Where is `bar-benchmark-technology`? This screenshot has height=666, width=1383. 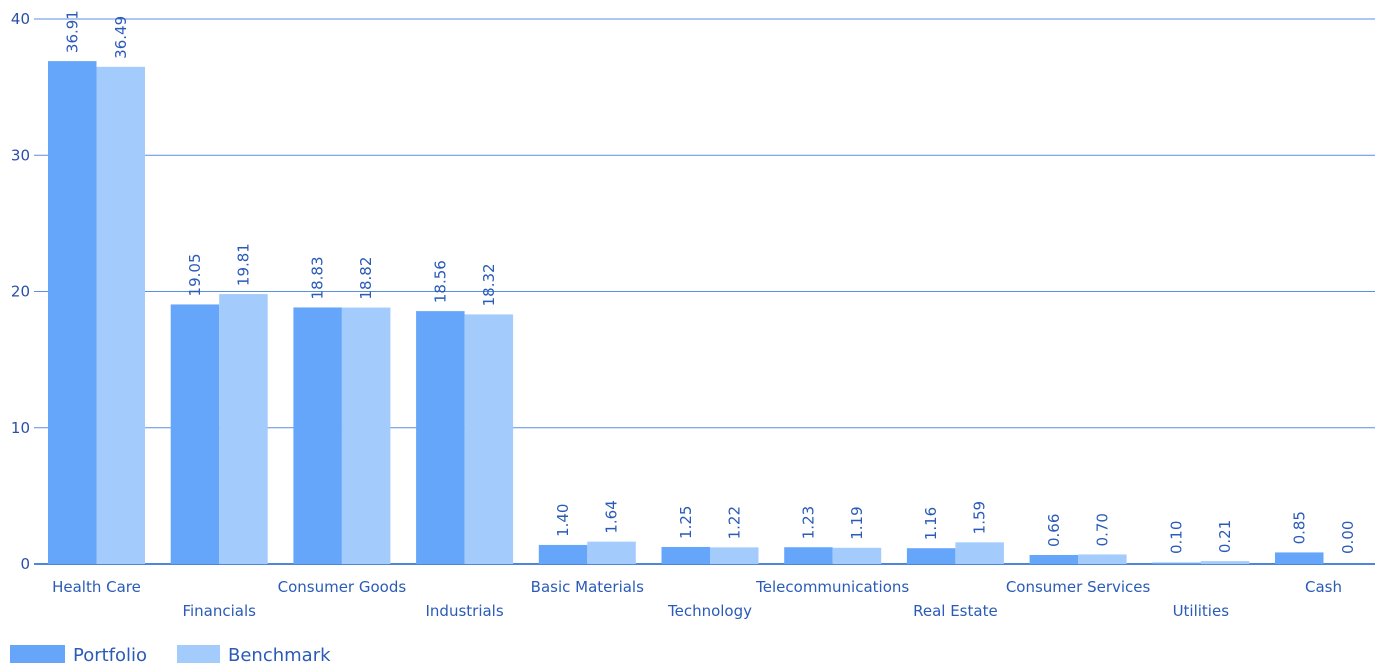
bar-benchmark-technology is located at coordinates (734, 555).